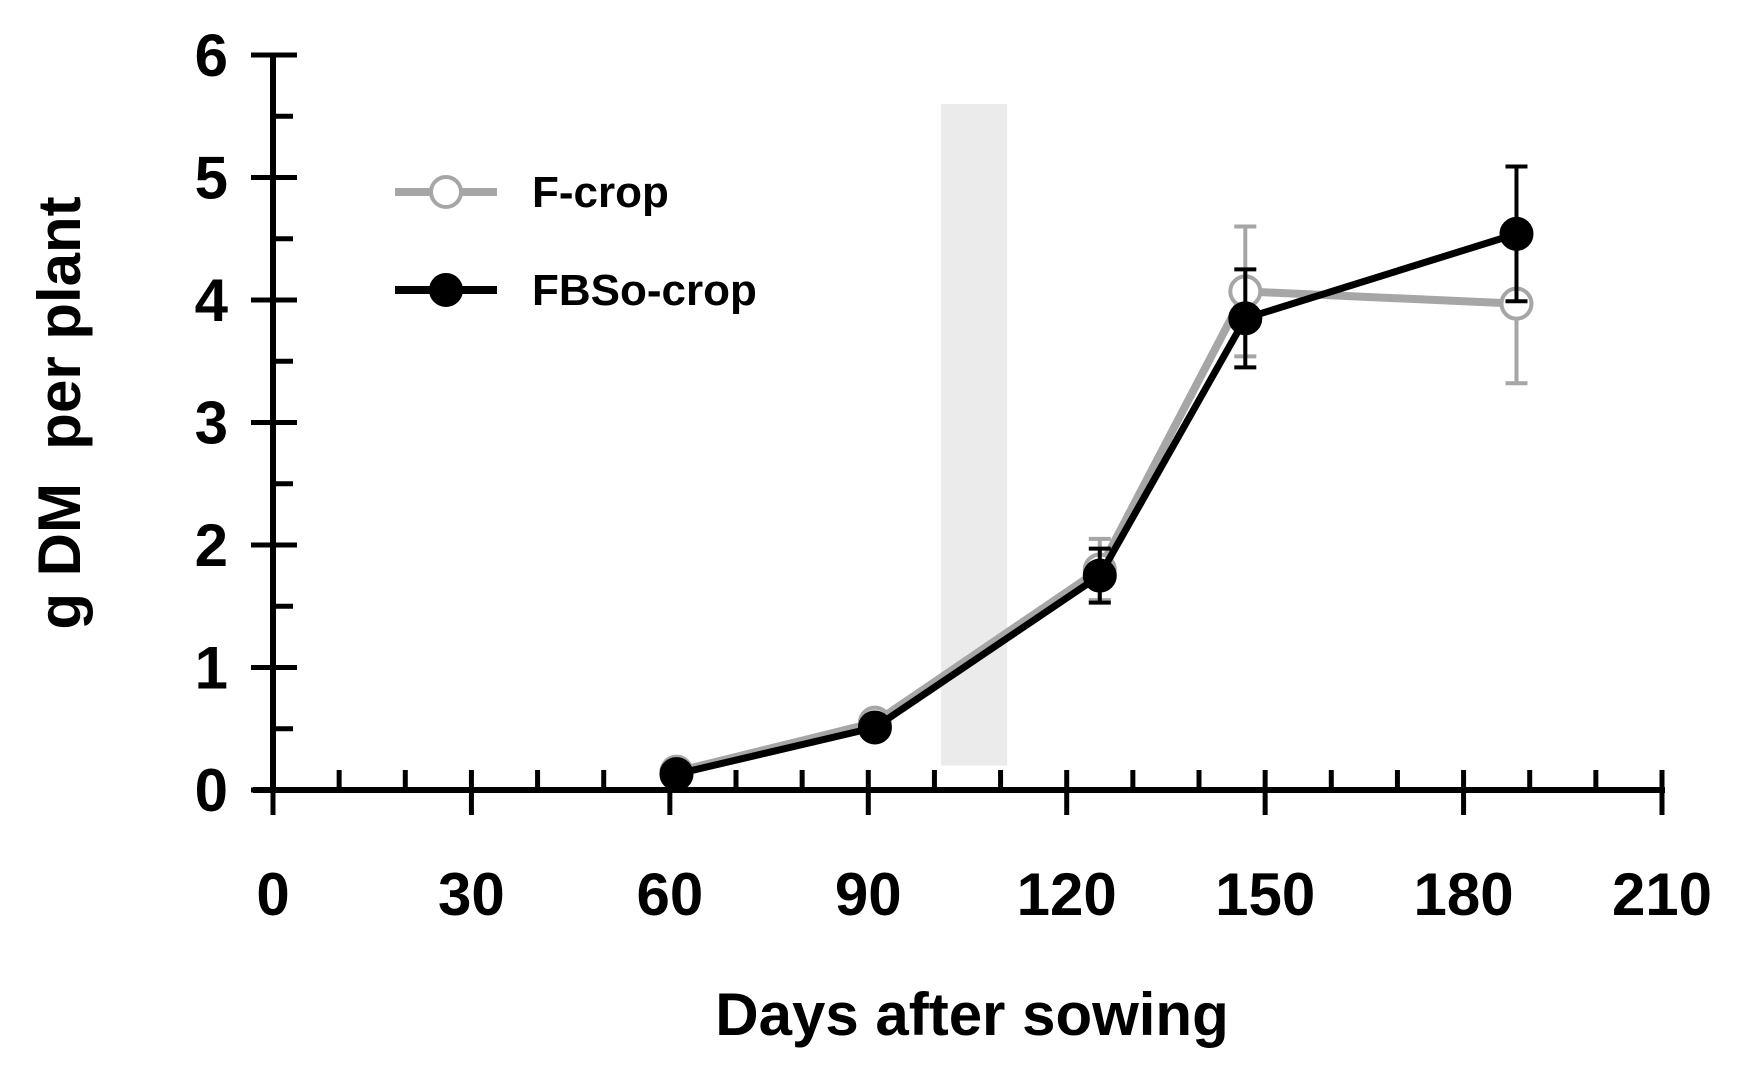  What do you see at coordinates (1662, 894) in the screenshot?
I see `x-tick-label: 210` at bounding box center [1662, 894].